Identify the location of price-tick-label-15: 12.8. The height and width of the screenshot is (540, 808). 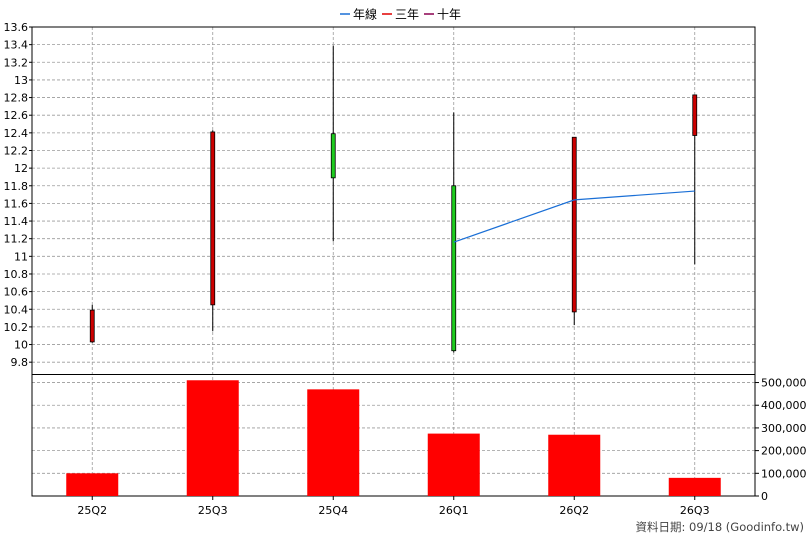
(16, 98).